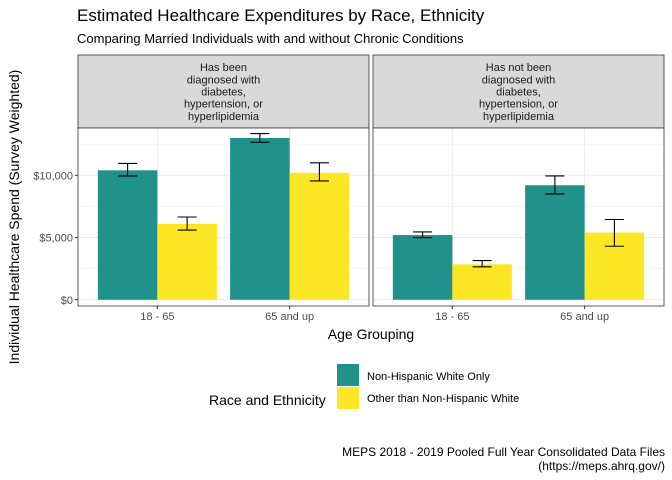 The width and height of the screenshot is (672, 480). What do you see at coordinates (267, 400) in the screenshot?
I see `legend-title: Race and Ethnicity` at bounding box center [267, 400].